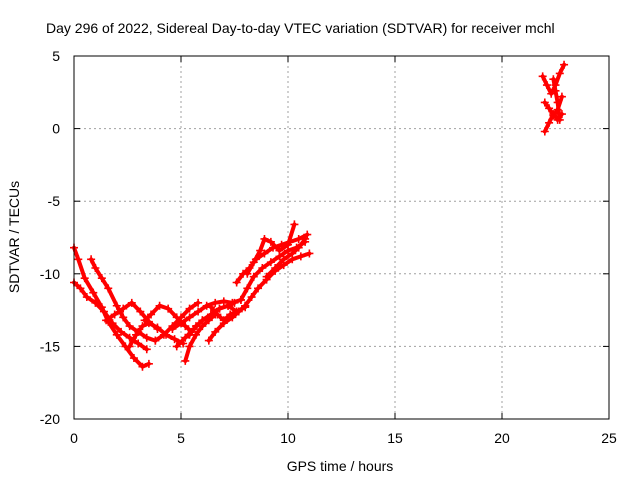 This screenshot has width=640, height=480. Describe the element at coordinates (54, 201) in the screenshot. I see `y-tick-label: -5` at that location.